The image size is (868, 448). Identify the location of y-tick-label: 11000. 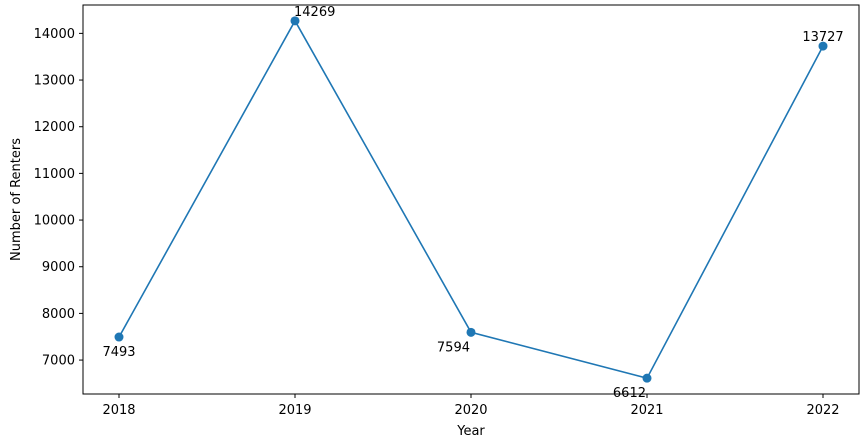
(54, 174).